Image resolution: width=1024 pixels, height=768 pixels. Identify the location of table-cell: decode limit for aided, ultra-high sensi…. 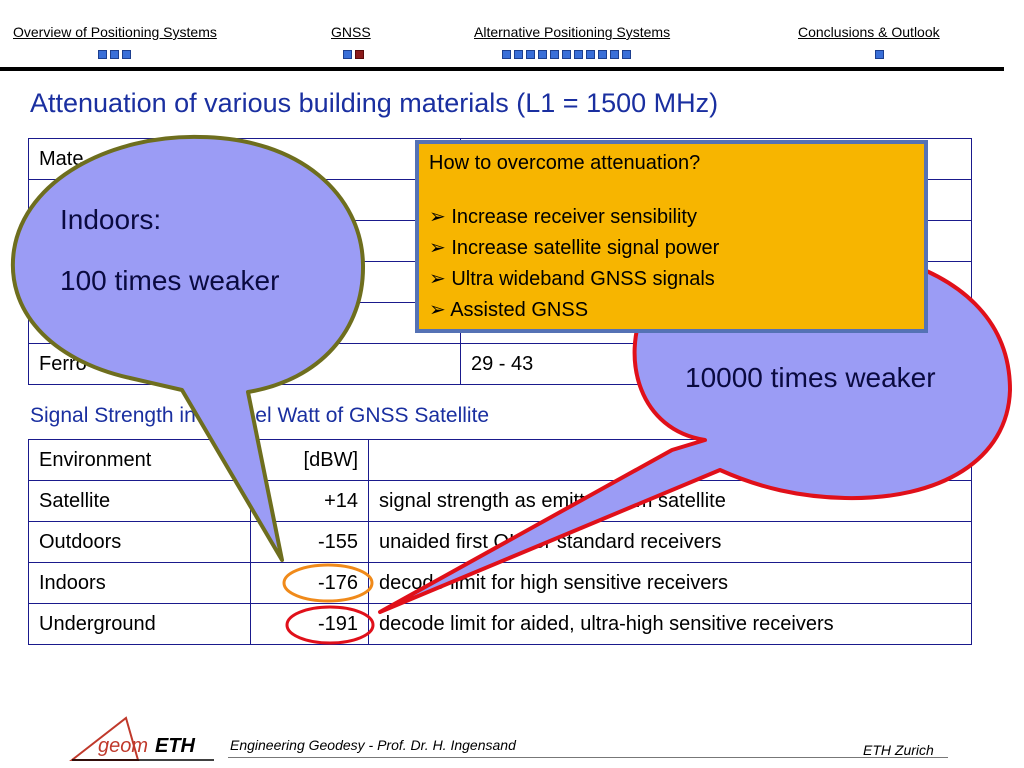
(670, 624).